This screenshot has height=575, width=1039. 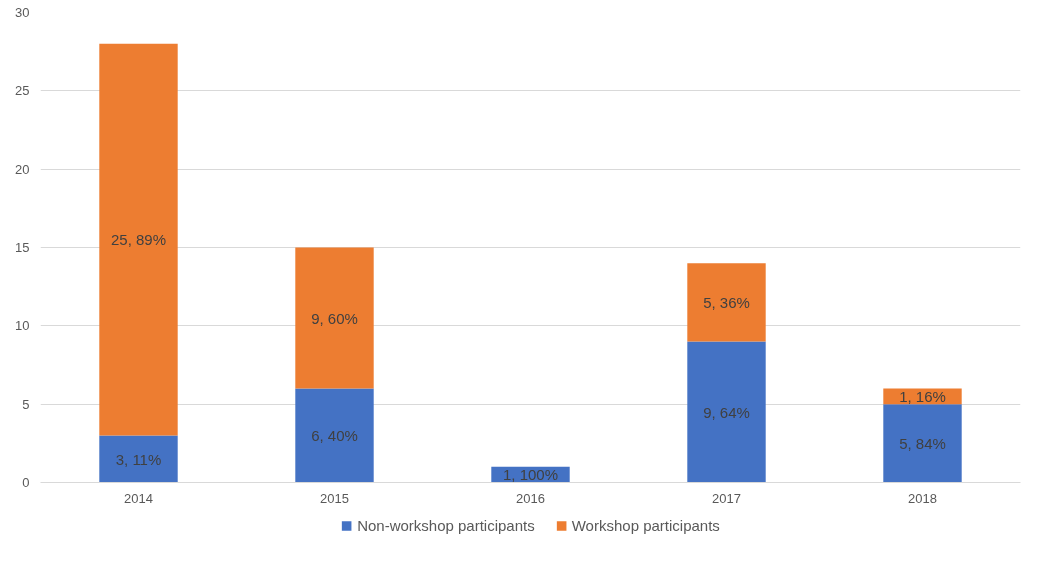 I want to click on x-tick-label: 2017, so click(x=726, y=498).